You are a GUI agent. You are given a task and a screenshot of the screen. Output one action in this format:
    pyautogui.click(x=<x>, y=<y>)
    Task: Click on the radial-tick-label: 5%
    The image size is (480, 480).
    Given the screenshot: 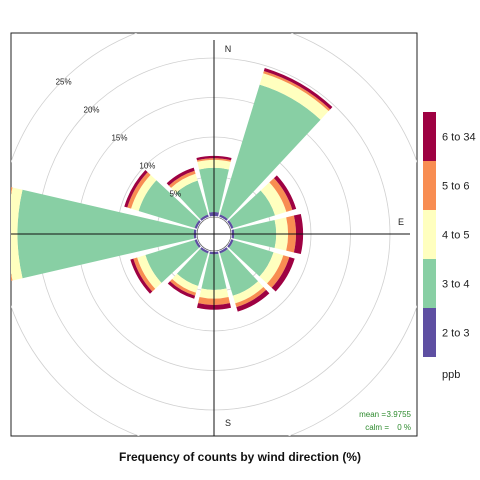 What is the action you would take?
    pyautogui.click(x=176, y=193)
    